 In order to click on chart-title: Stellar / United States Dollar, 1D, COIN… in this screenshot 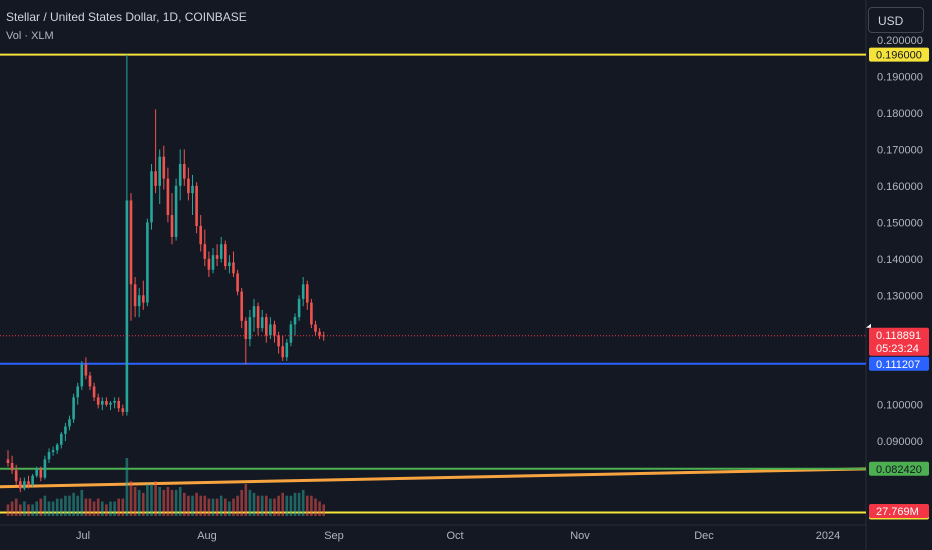, I will do `click(126, 17)`.